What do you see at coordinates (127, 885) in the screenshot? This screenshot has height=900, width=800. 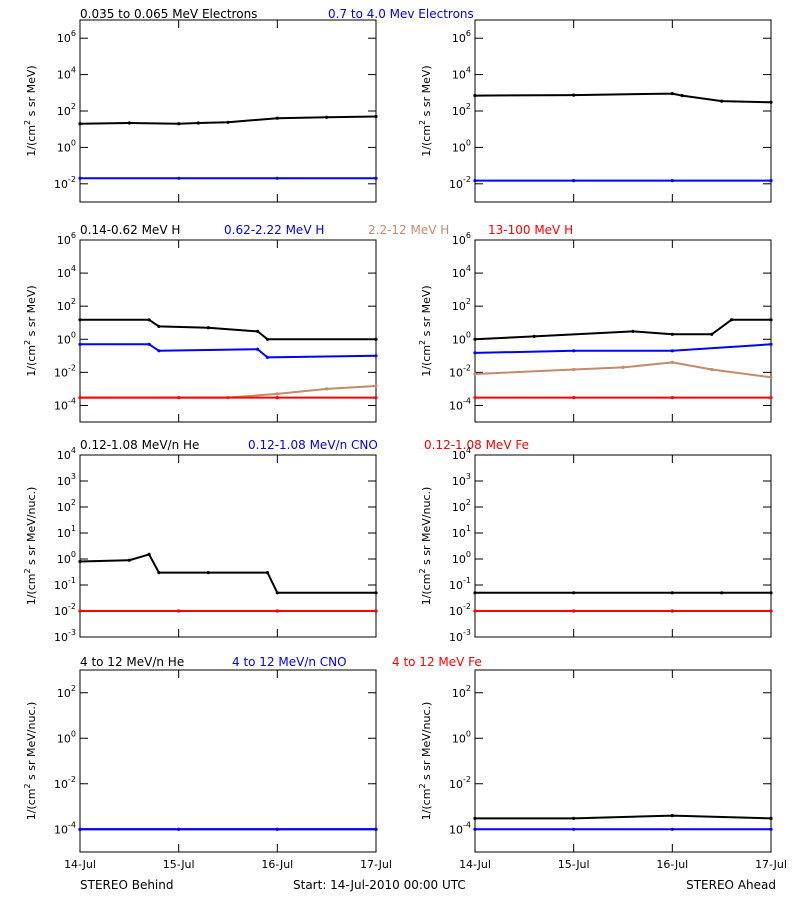 I see `footer-left: STEREO Behind` at bounding box center [127, 885].